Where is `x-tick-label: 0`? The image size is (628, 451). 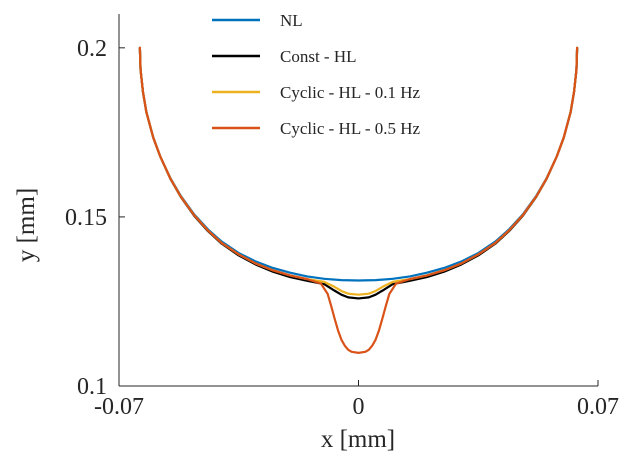 x-tick-label: 0 is located at coordinates (359, 407).